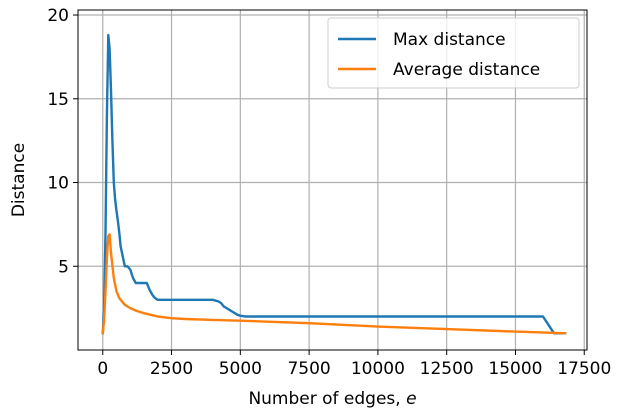 Image resolution: width=618 pixels, height=408 pixels. Describe the element at coordinates (332, 398) in the screenshot. I see `x-axis-label: Number of edges, e` at that location.